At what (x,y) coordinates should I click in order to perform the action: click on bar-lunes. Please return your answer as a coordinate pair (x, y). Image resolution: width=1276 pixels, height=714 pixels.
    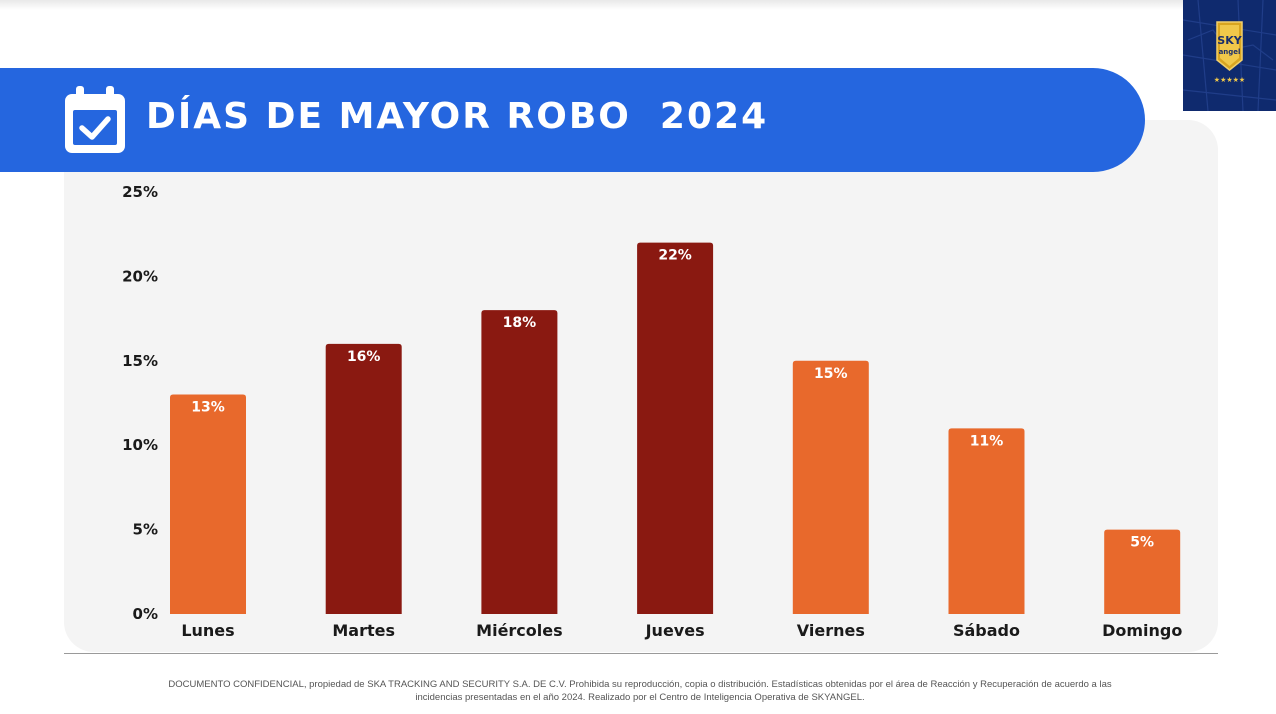
    Looking at the image, I should click on (208, 504).